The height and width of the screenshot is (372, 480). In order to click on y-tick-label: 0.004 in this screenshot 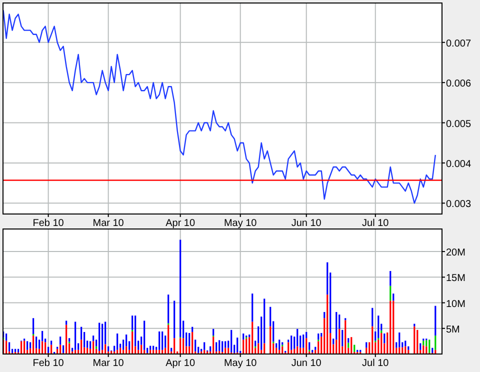, I will do `click(459, 164)`.